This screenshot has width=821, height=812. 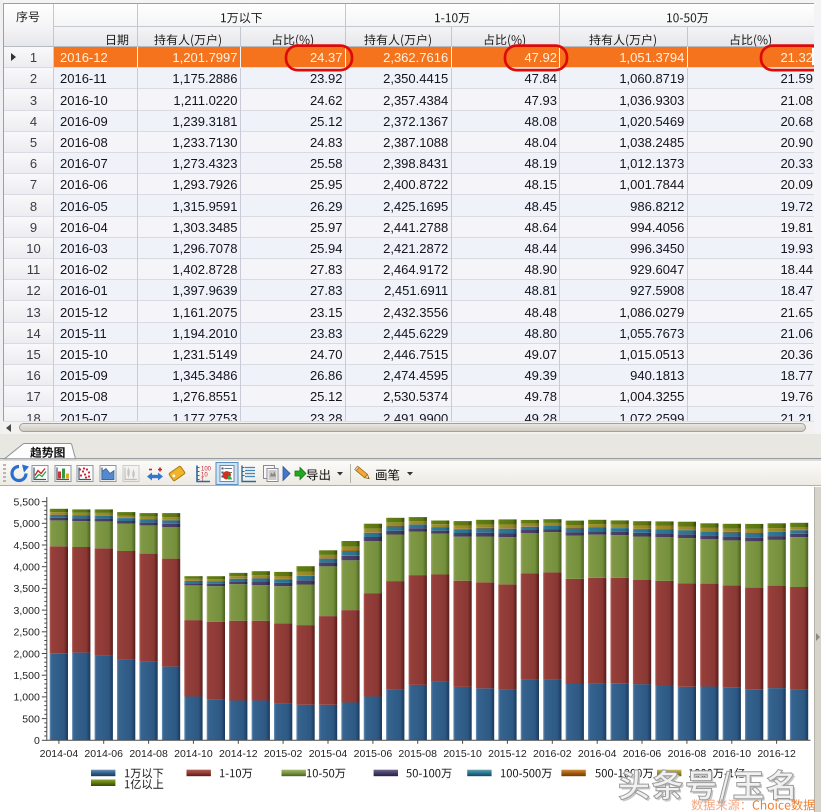 I want to click on svg-text: 2015-02, so click(x=283, y=754).